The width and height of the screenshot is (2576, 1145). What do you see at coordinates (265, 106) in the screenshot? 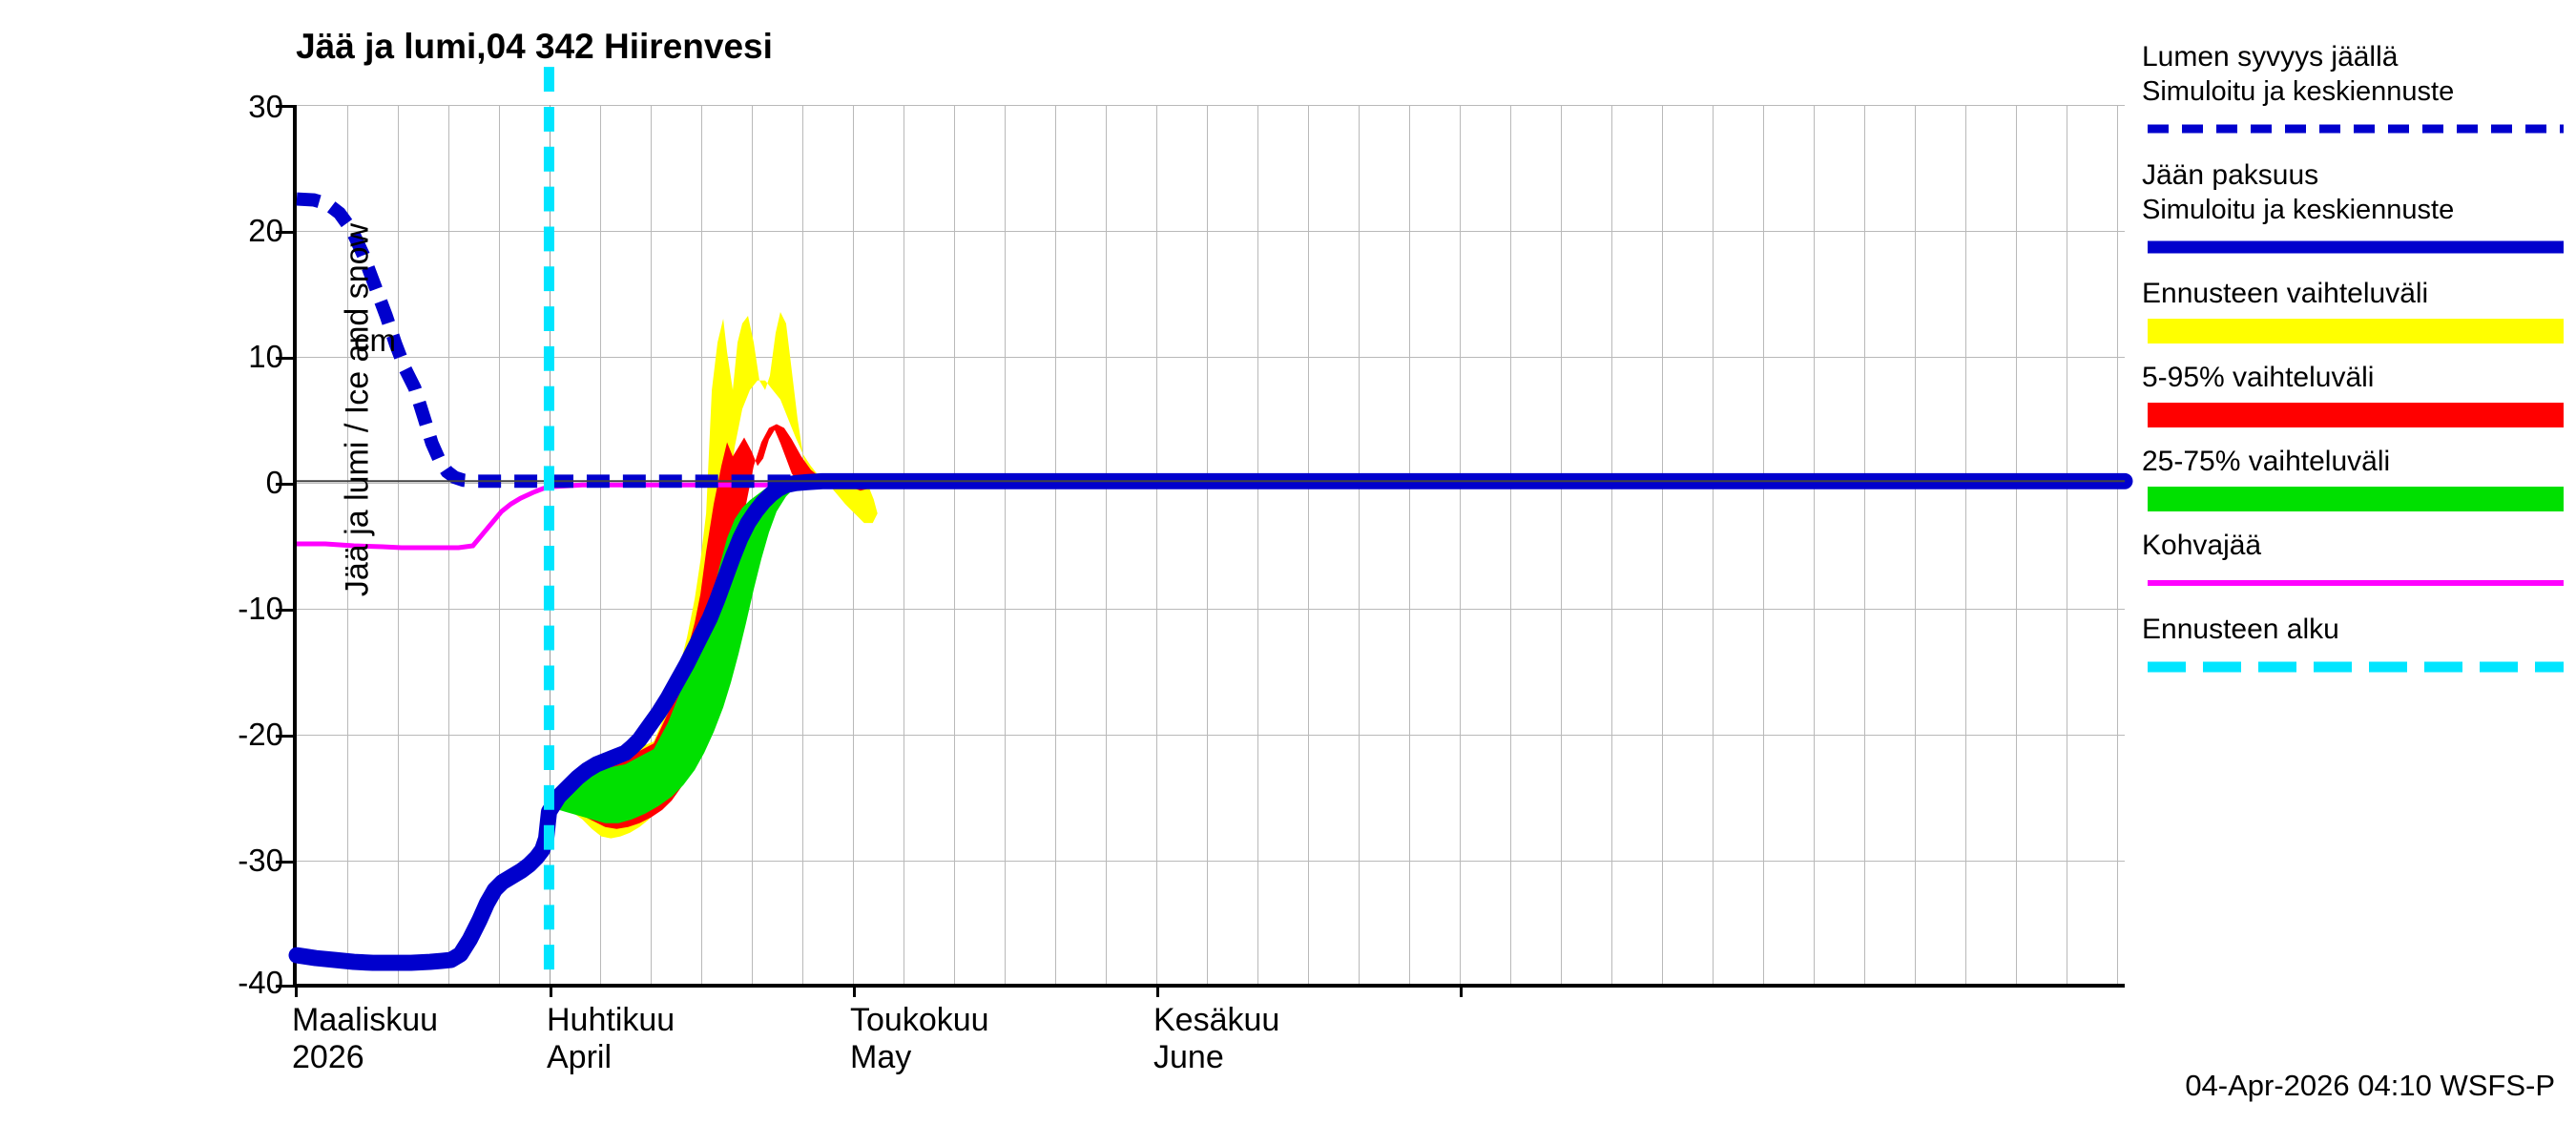
I see `y-tick-label: 30` at bounding box center [265, 106].